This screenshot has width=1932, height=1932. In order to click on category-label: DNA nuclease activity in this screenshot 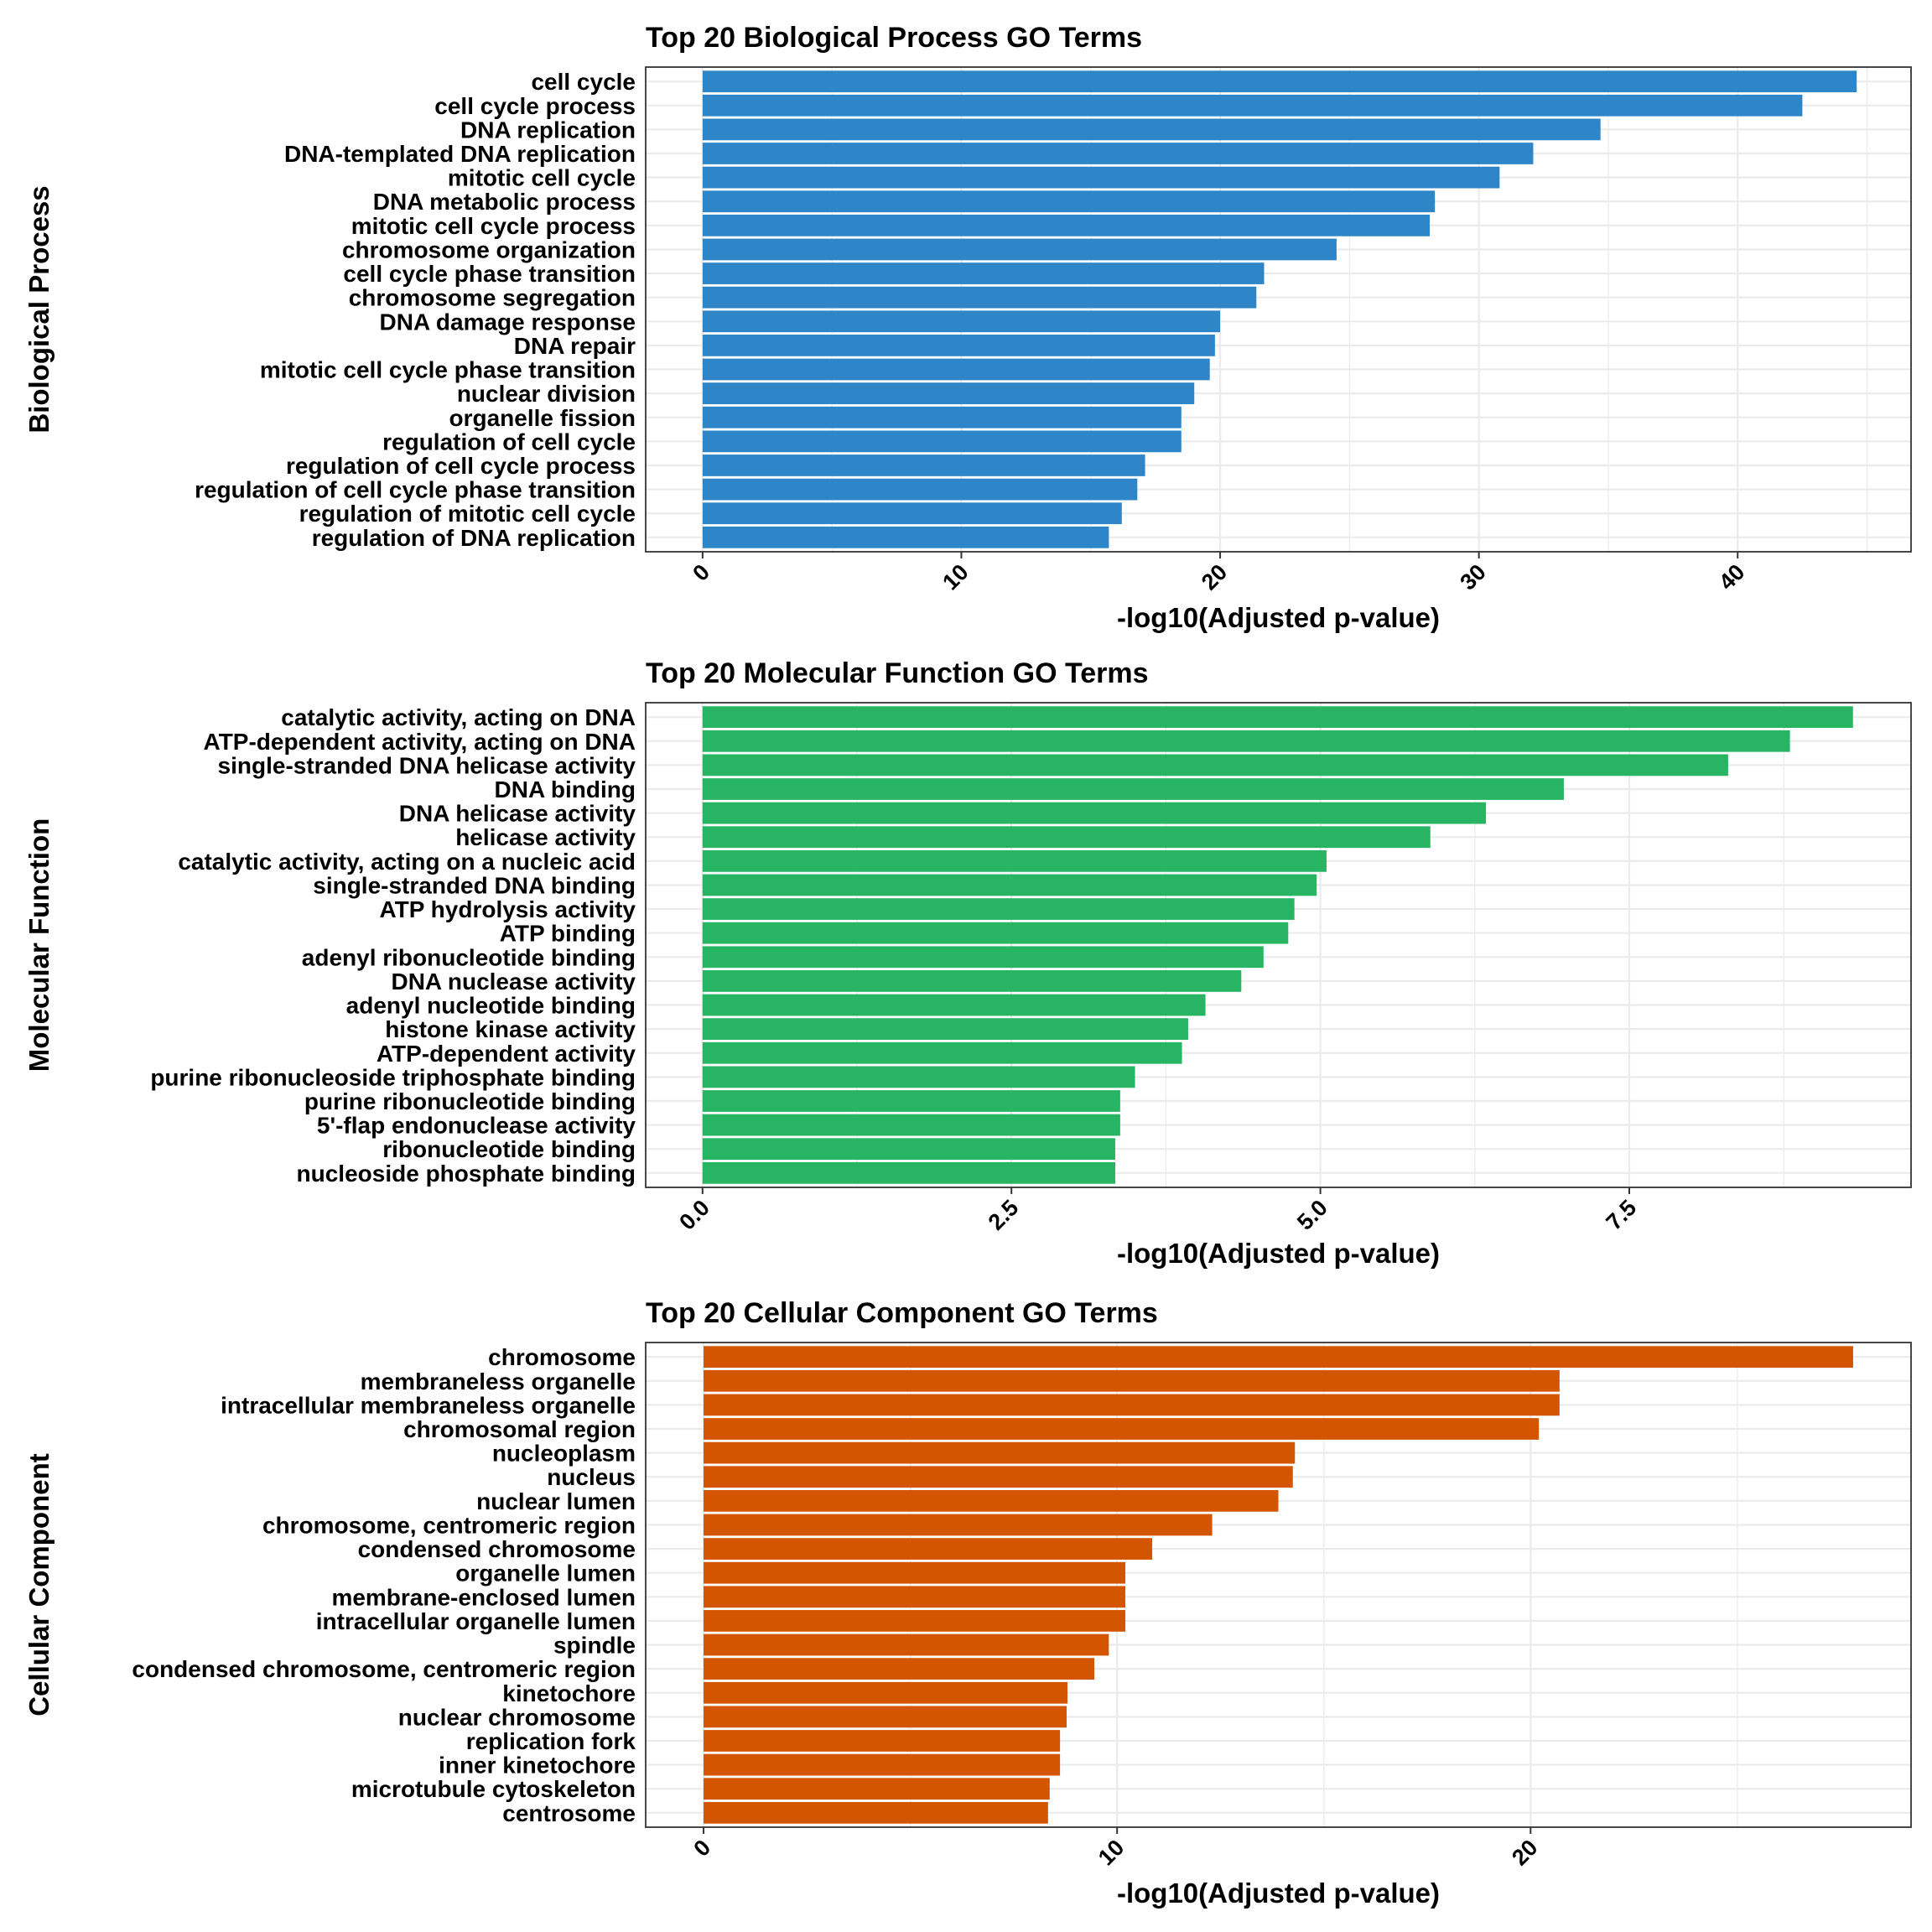, I will do `click(513, 982)`.